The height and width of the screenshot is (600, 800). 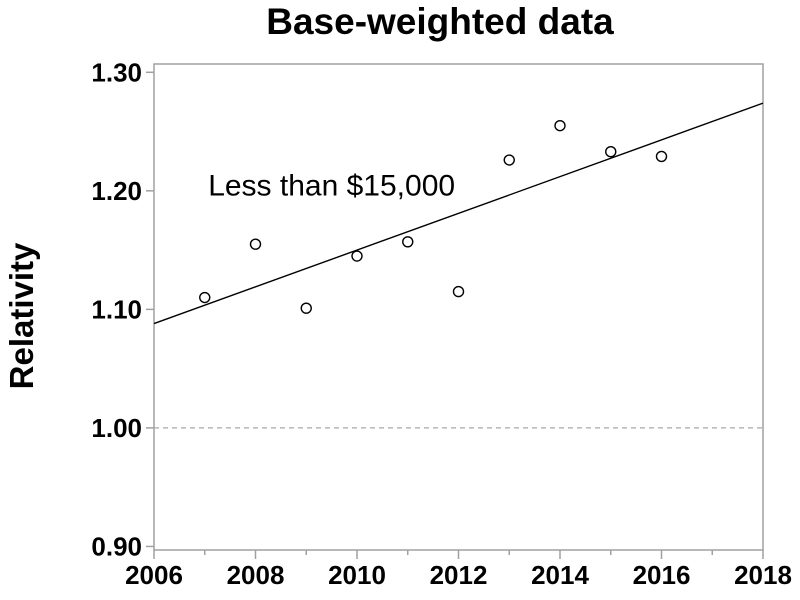 I want to click on y-tick-label: 1.30, so click(x=116, y=72).